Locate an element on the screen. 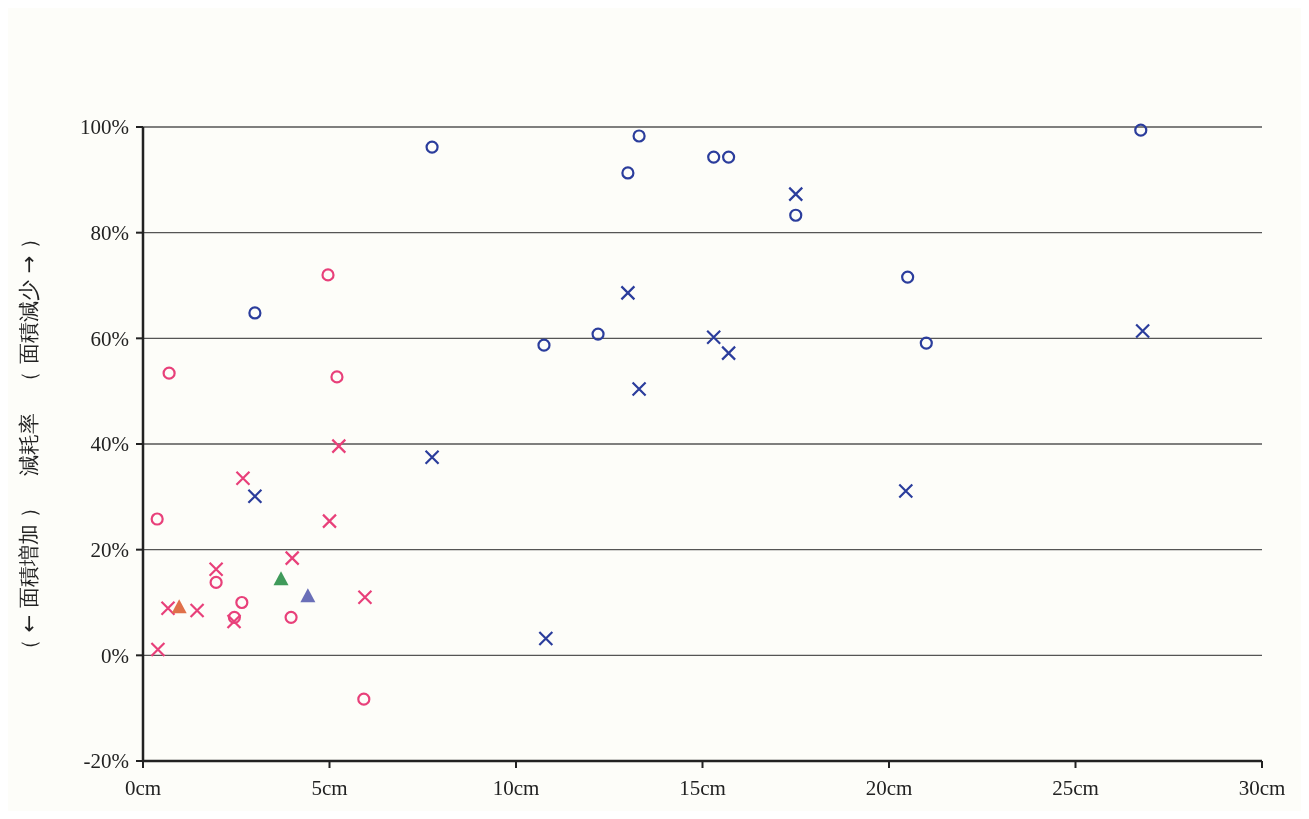 This screenshot has width=1309, height=819. x-tick-label: 0cm is located at coordinates (143, 788).